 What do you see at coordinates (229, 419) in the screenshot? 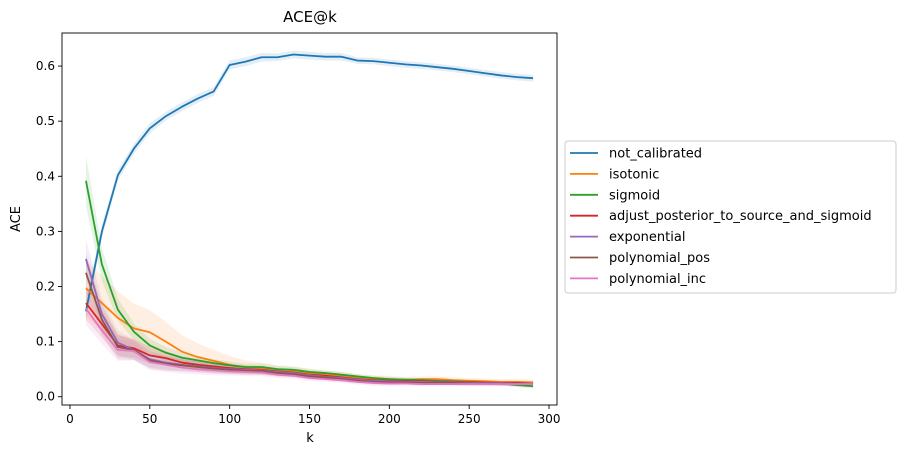
I see `x-tick-label: 100` at bounding box center [229, 419].